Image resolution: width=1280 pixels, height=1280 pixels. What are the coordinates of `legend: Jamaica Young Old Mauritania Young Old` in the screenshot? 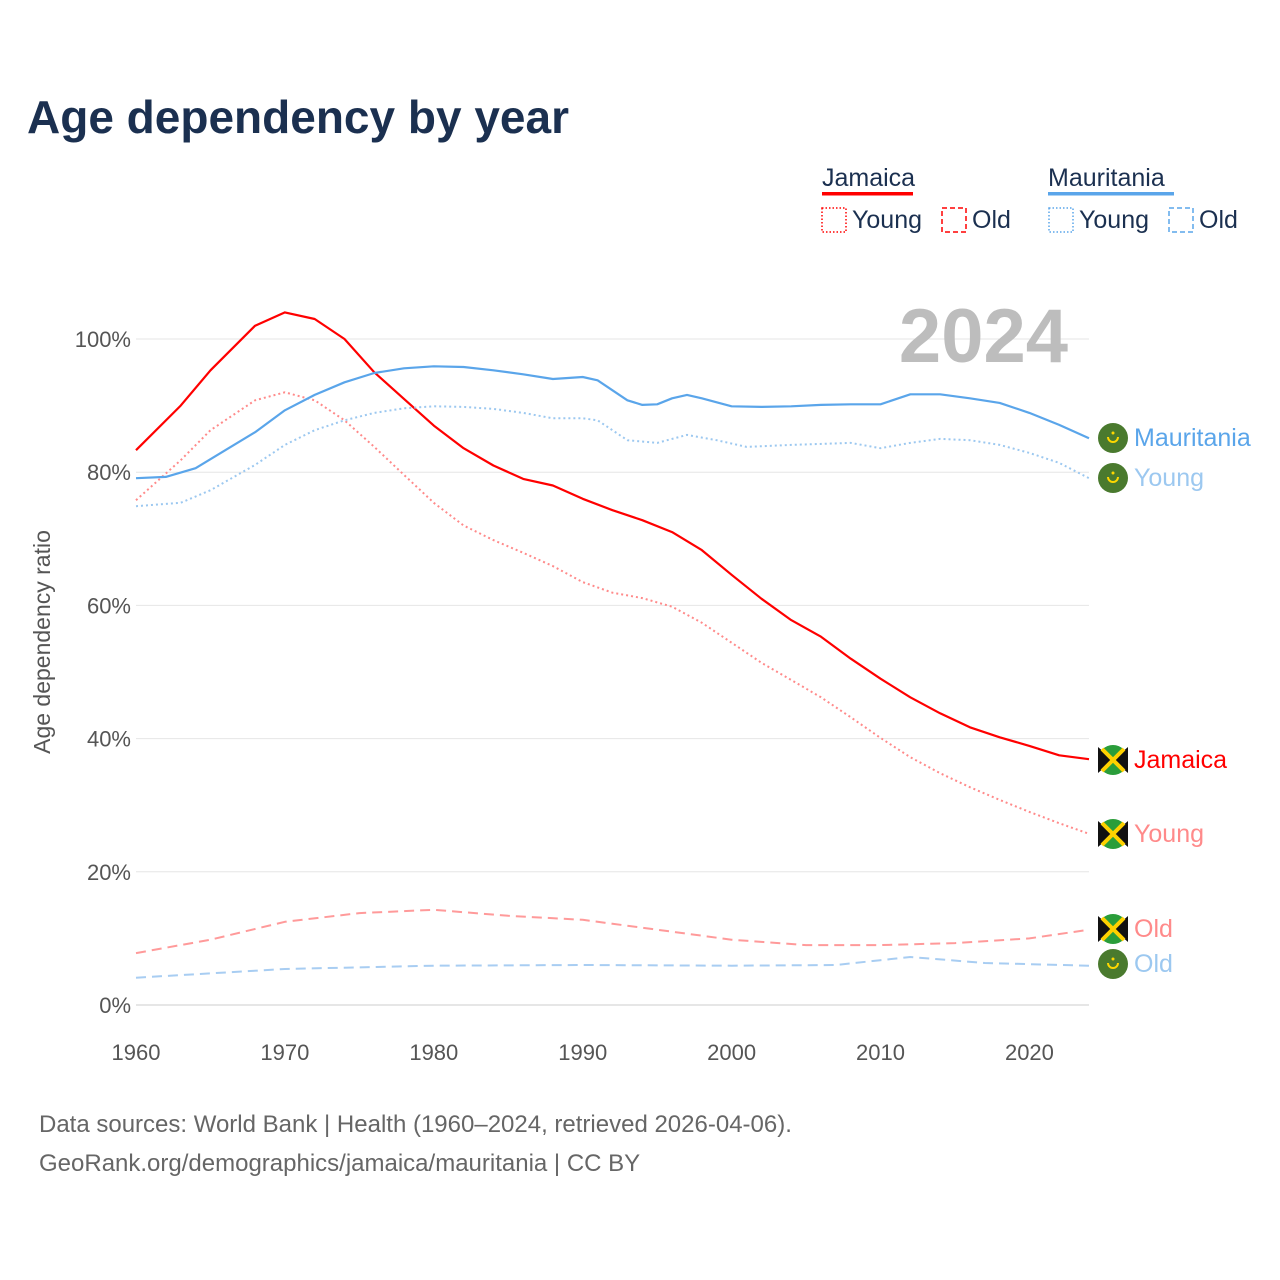 It's located at (1029, 199).